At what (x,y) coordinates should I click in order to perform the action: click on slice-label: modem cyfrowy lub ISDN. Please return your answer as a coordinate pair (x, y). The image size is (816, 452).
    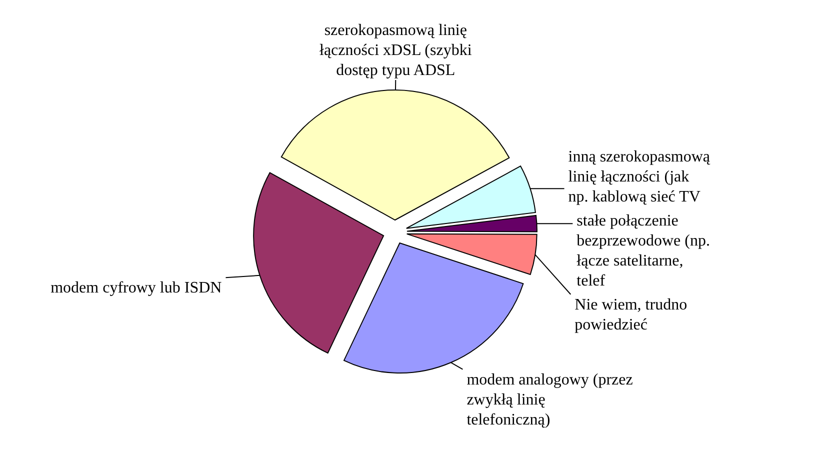
    Looking at the image, I should click on (136, 288).